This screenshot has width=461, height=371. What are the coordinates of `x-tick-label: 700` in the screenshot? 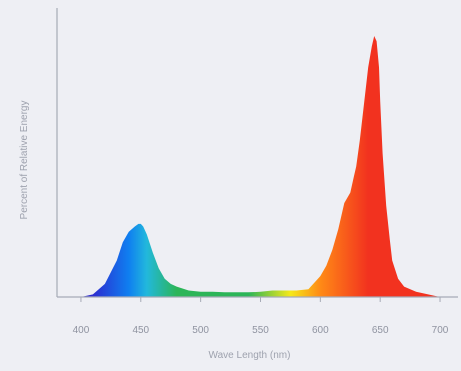 It's located at (440, 330).